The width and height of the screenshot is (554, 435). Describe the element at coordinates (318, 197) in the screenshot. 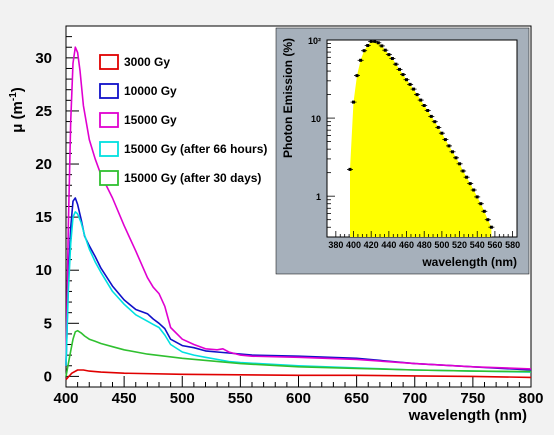

I see `inset-y-tick-label: 1` at that location.